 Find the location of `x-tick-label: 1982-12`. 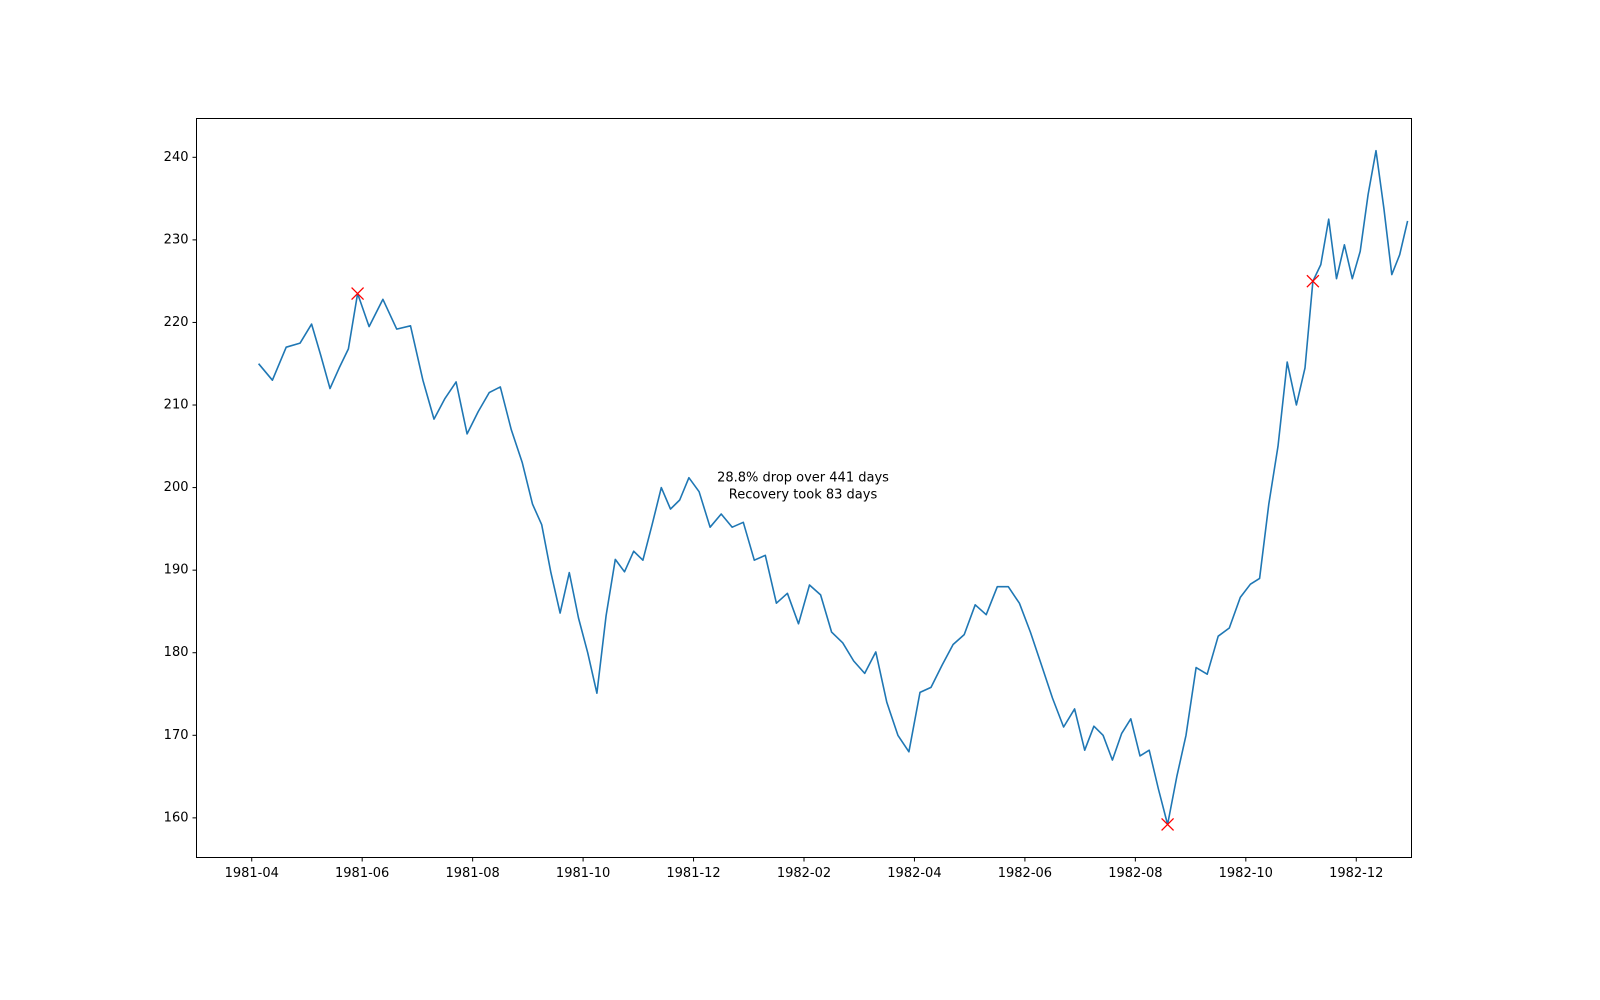

x-tick-label: 1982-12 is located at coordinates (1356, 873).